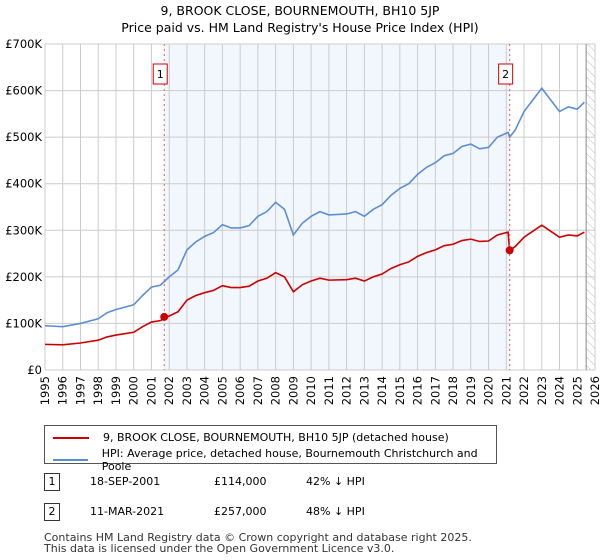  I want to click on sale-label: 1, so click(160, 74).